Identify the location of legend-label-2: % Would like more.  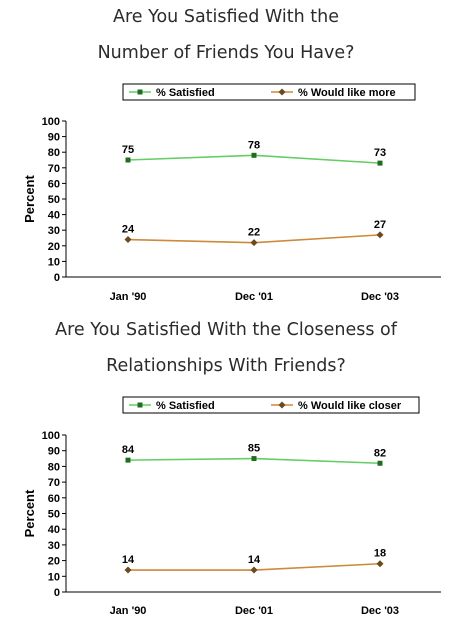
(347, 93).